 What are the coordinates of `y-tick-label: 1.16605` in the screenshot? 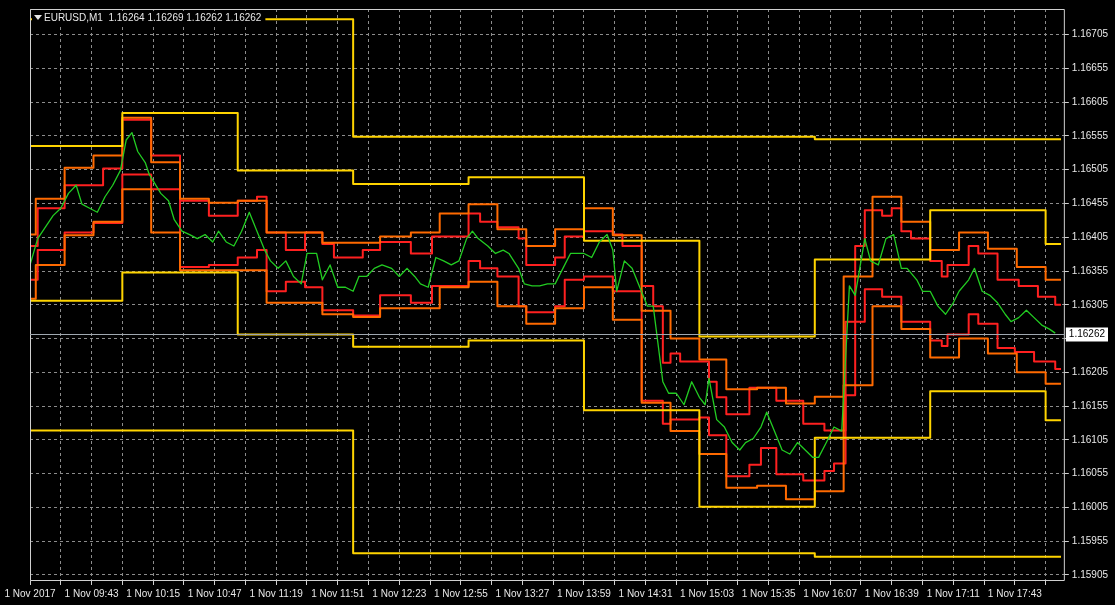 It's located at (1090, 101).